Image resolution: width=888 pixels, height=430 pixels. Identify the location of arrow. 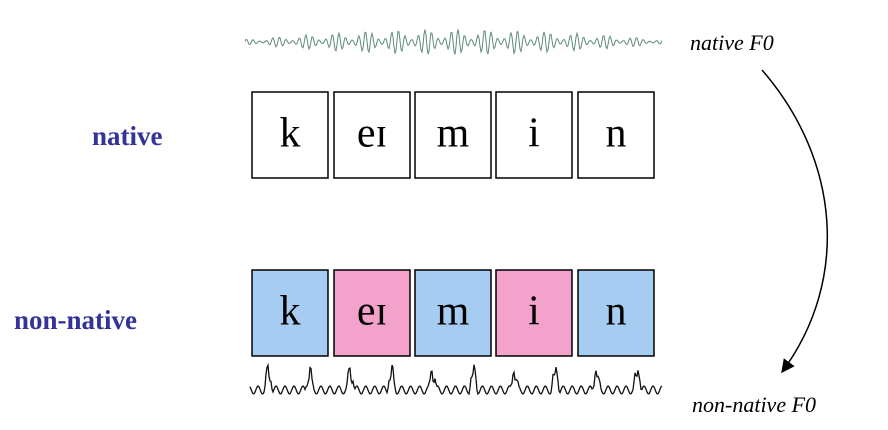
(794, 221).